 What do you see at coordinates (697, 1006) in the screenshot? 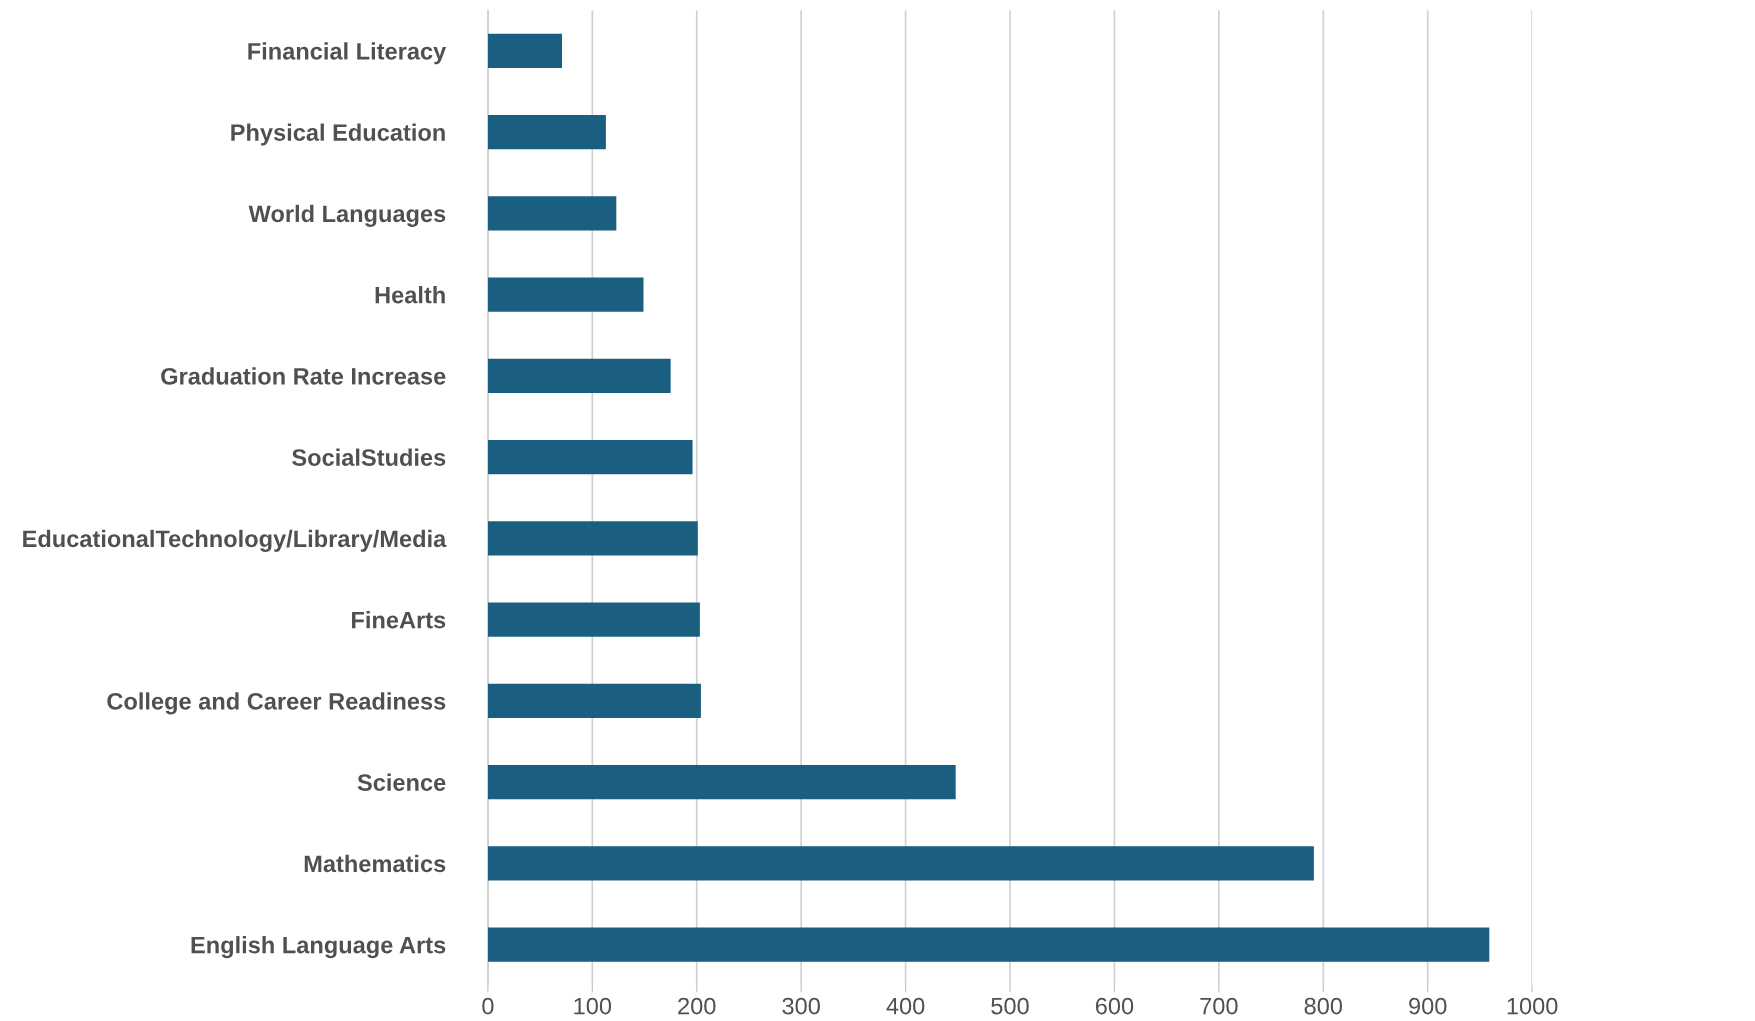
I see `x-tick-label: 200` at bounding box center [697, 1006].